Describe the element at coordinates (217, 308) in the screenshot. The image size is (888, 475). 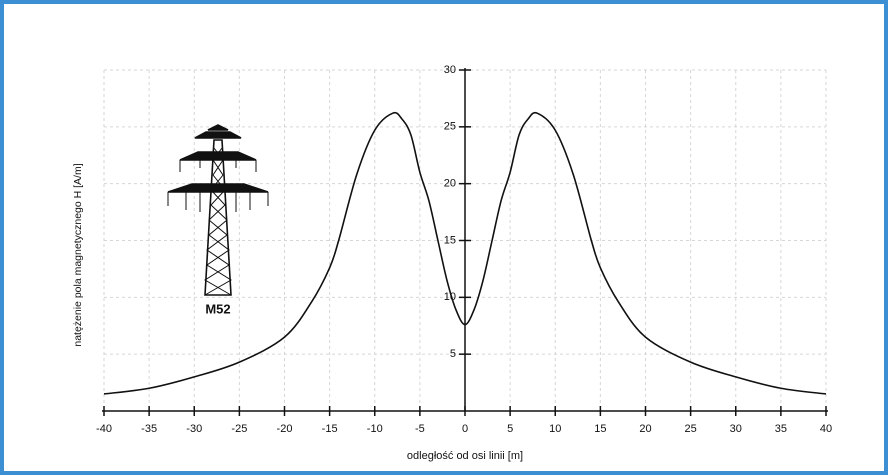
I see `tower-label: M52` at that location.